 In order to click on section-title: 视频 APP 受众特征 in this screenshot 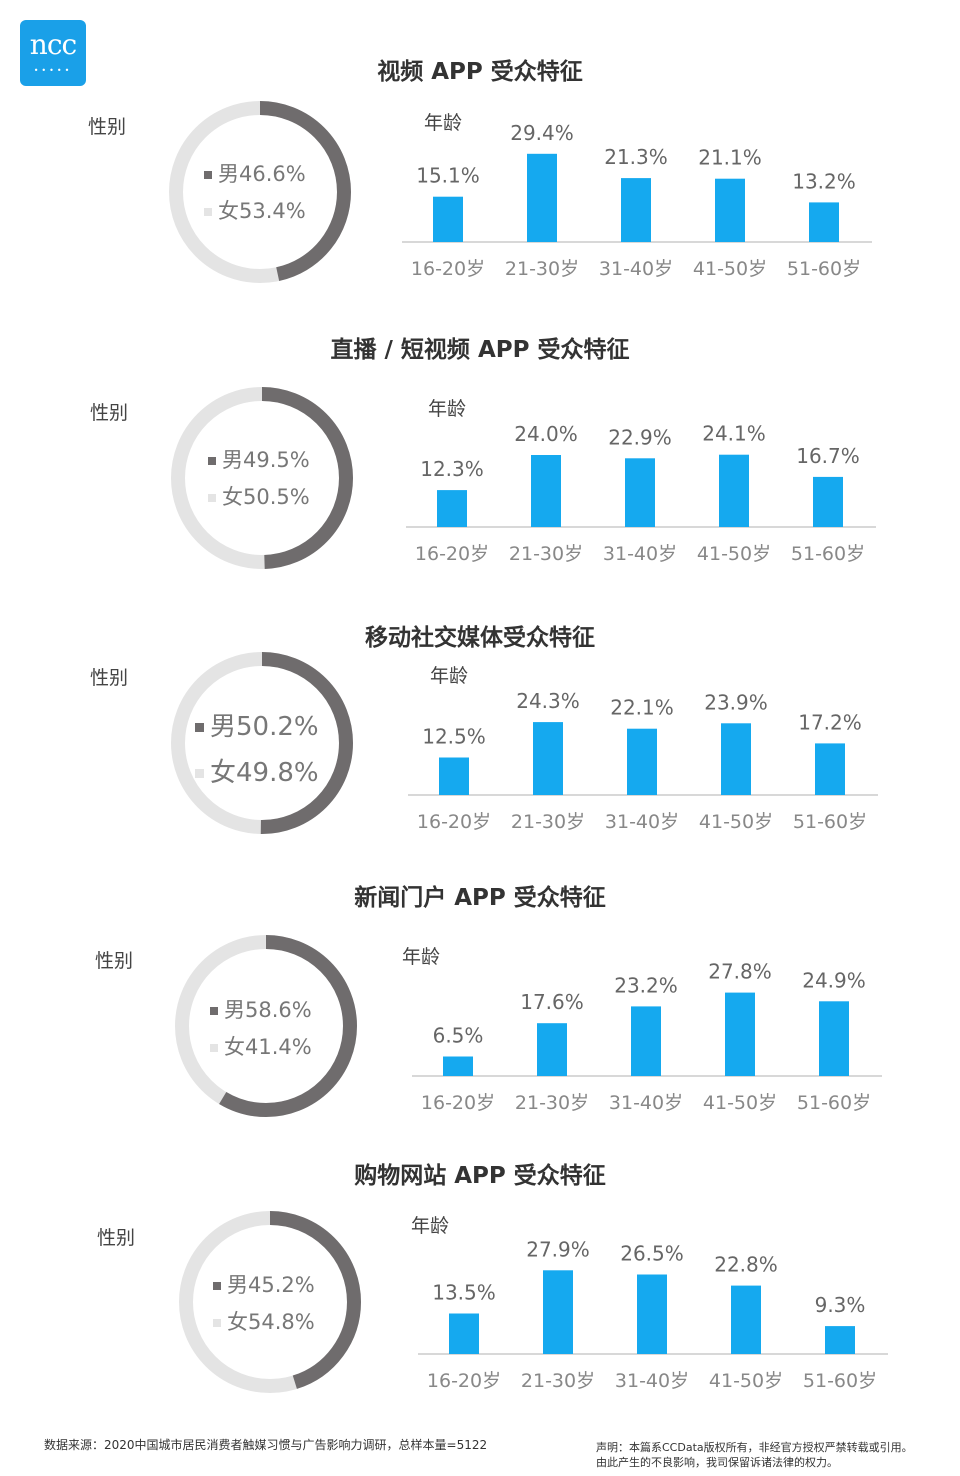, I will do `click(480, 72)`.